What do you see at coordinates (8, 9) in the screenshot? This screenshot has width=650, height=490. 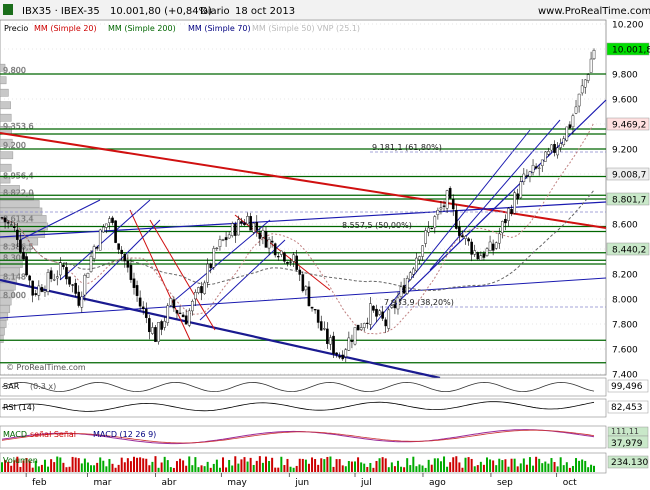 I see `pin-icon` at bounding box center [8, 9].